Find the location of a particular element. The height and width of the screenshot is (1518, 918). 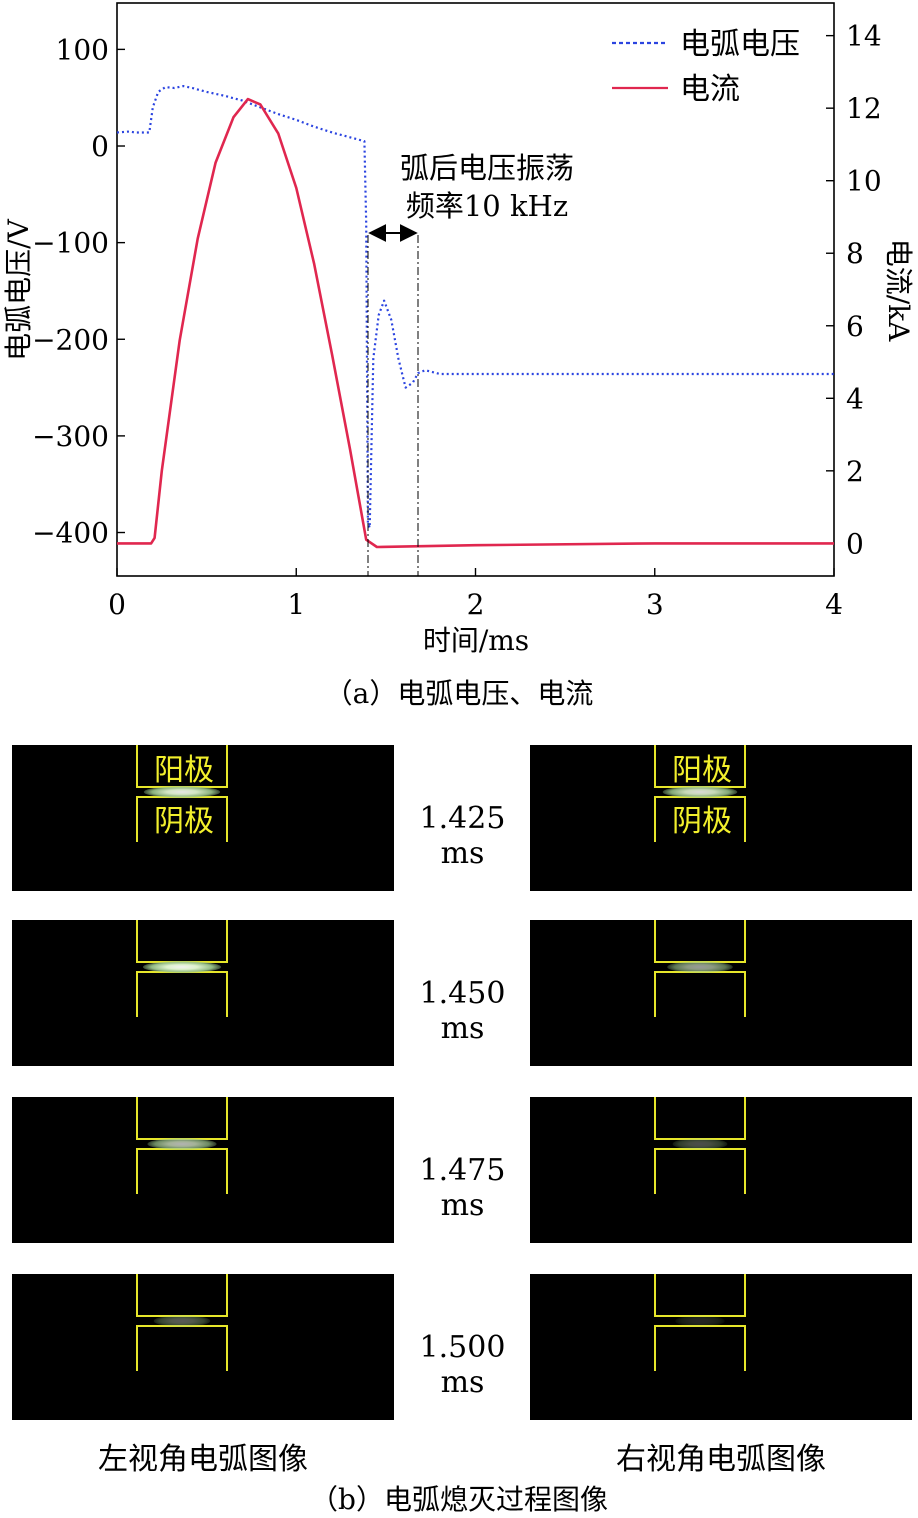

frame-time-label: 1.475 ms is located at coordinates (462, 1188).